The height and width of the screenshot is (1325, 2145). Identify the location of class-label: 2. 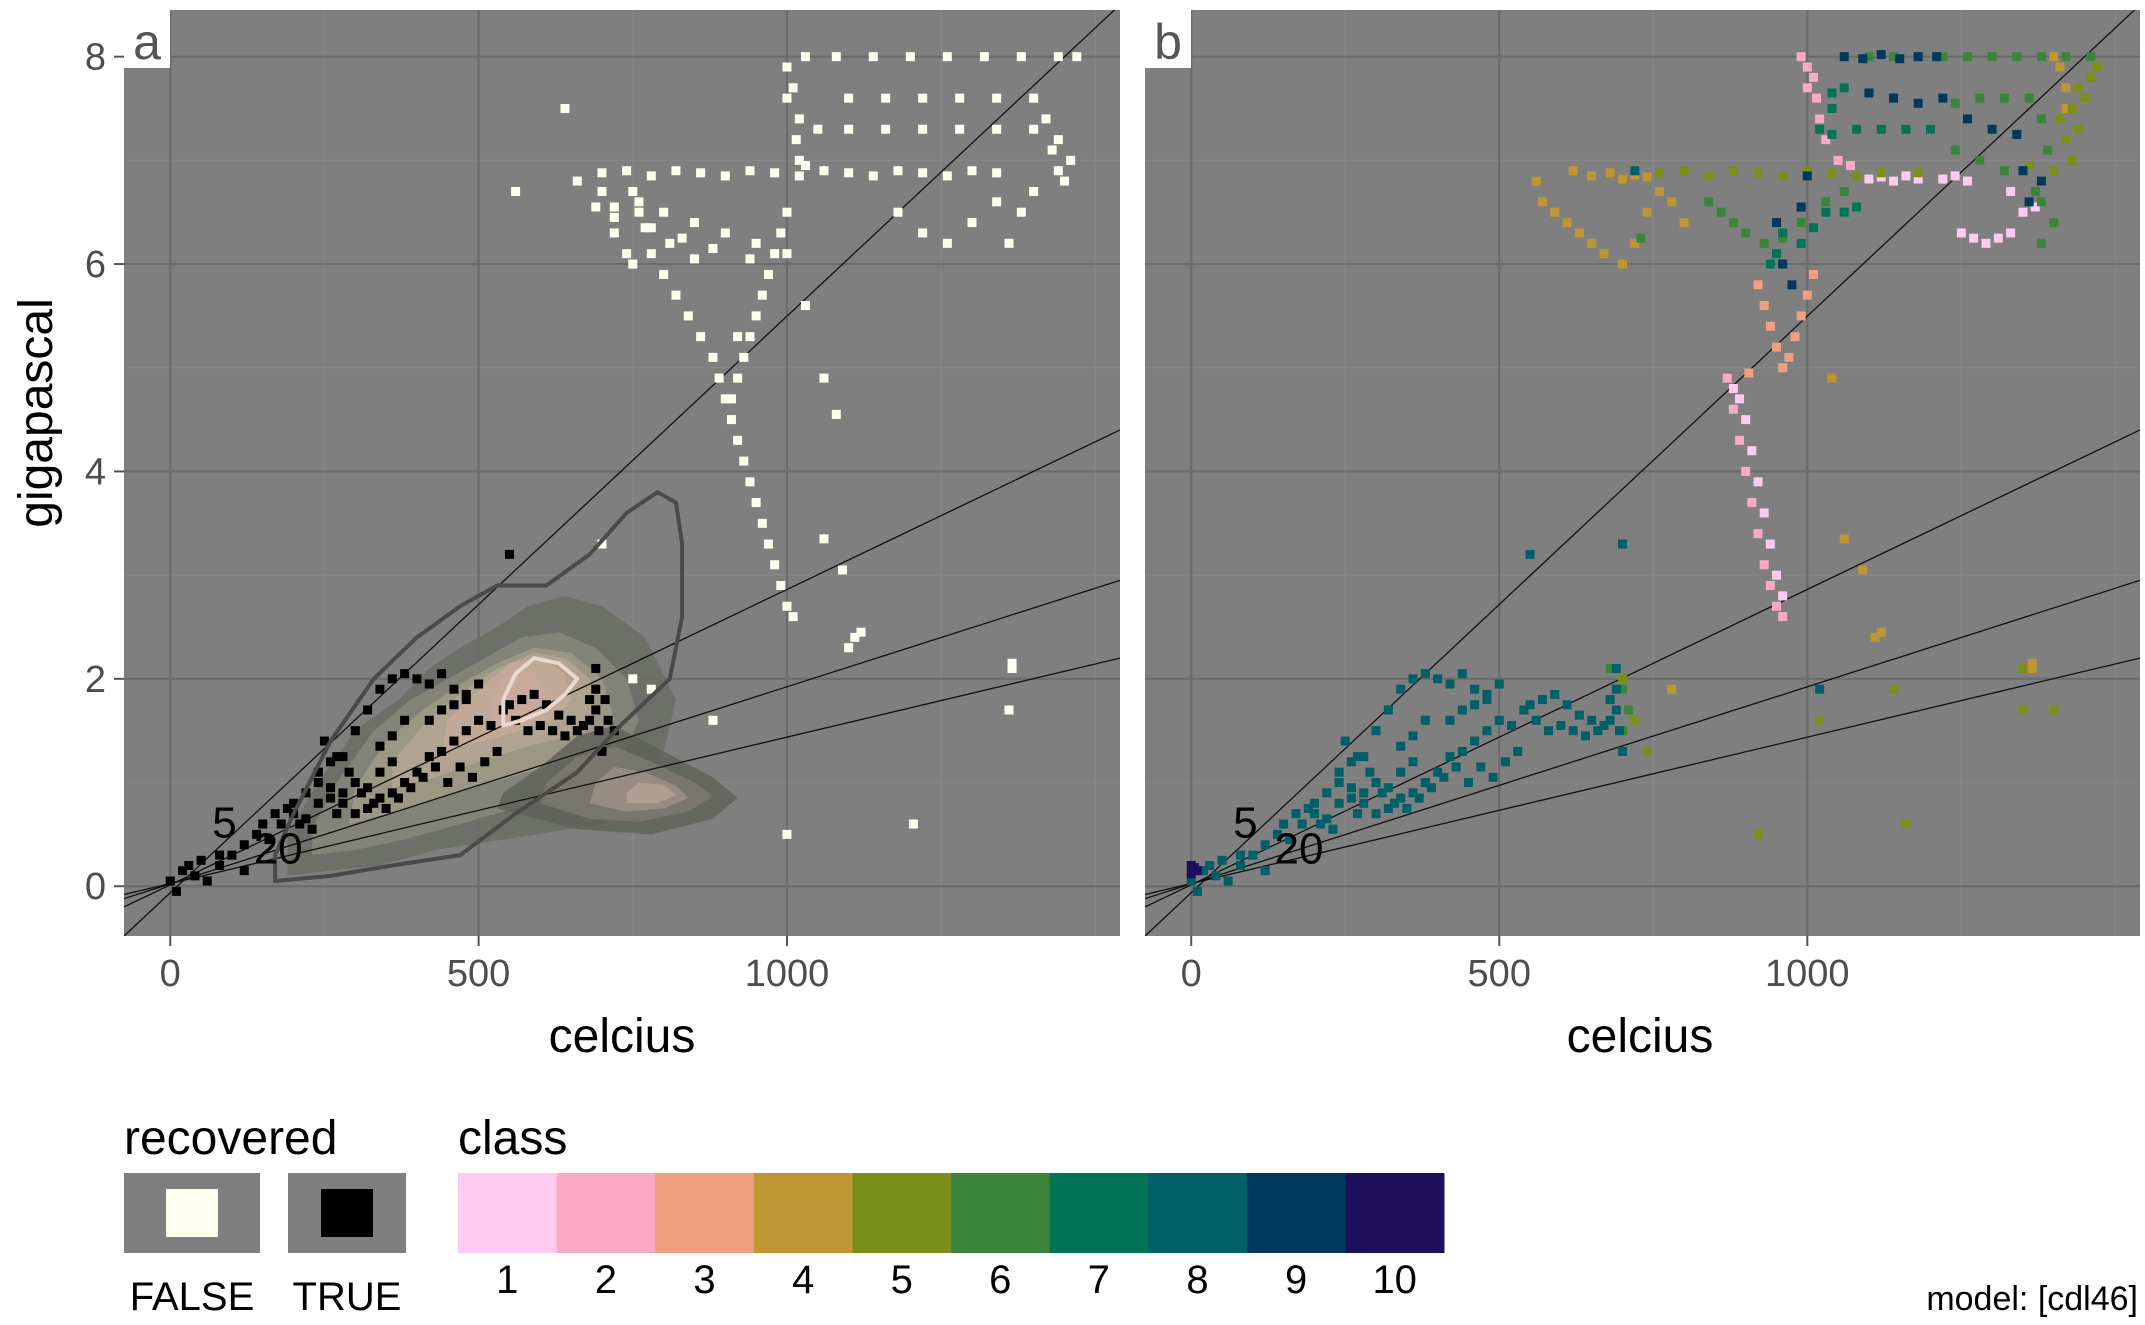
(606, 1280).